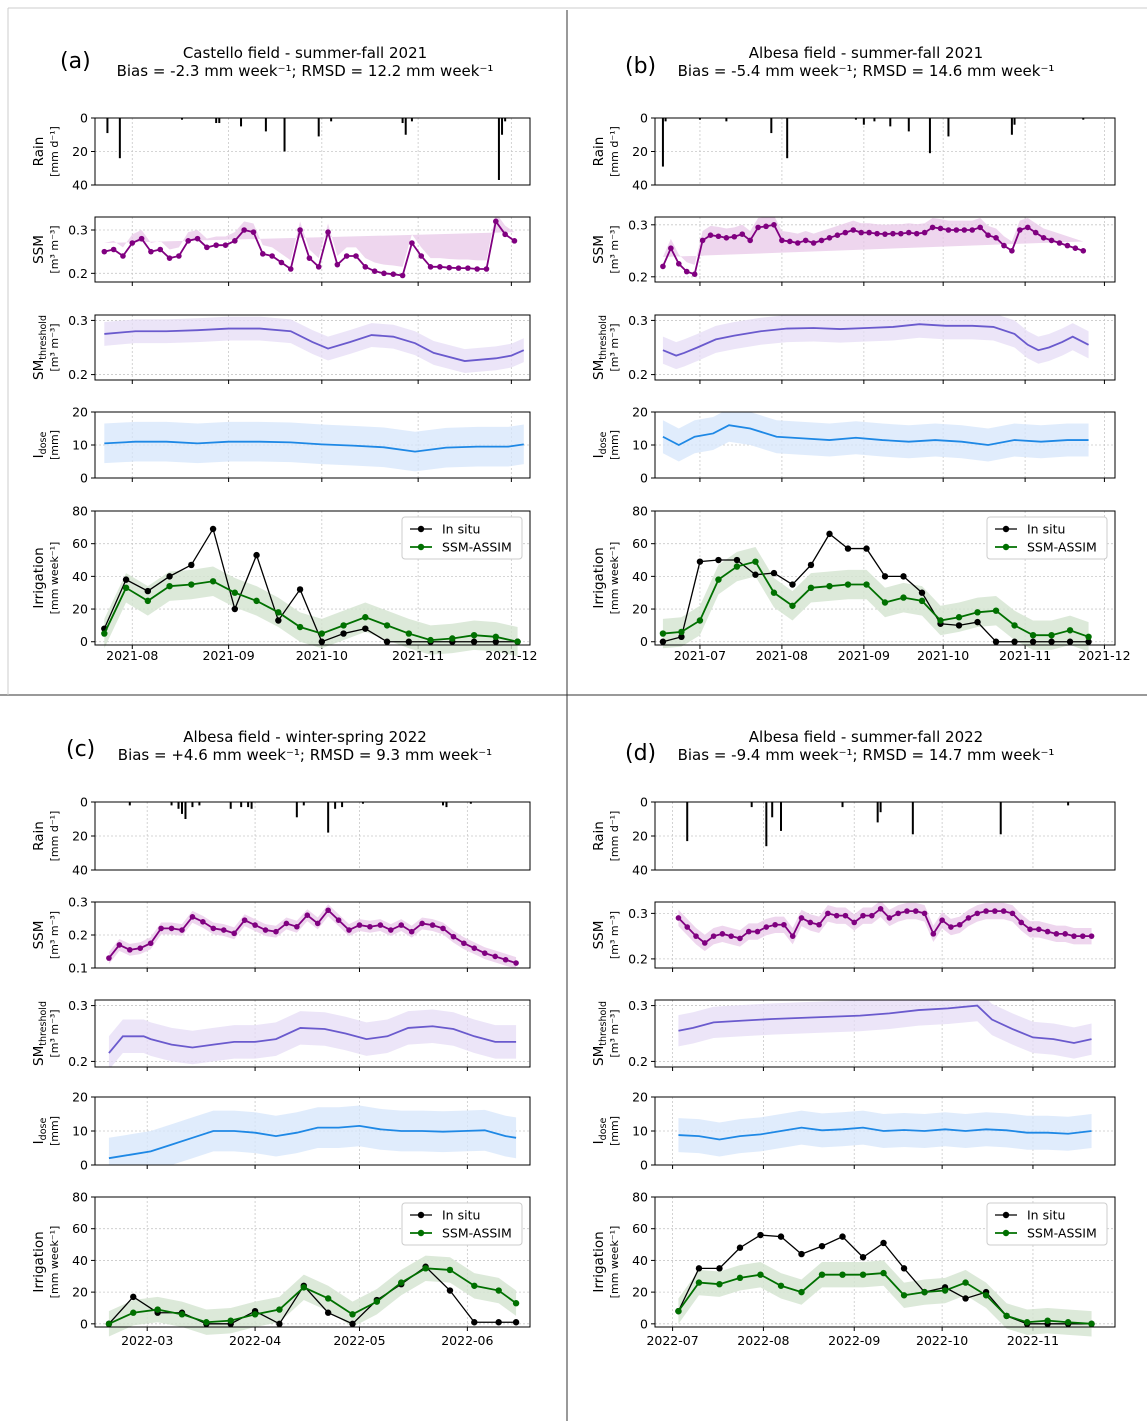 This screenshot has height=1421, width=1147. I want to click on irrigation-ytick-label: 60, so click(640, 543).